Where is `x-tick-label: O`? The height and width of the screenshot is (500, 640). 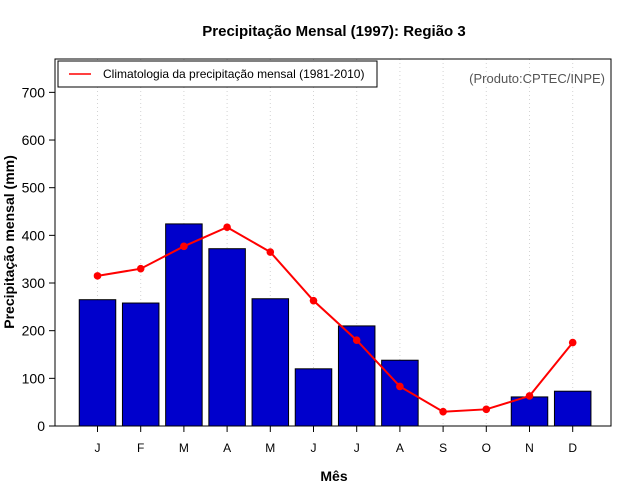 x-tick-label: O is located at coordinates (486, 448).